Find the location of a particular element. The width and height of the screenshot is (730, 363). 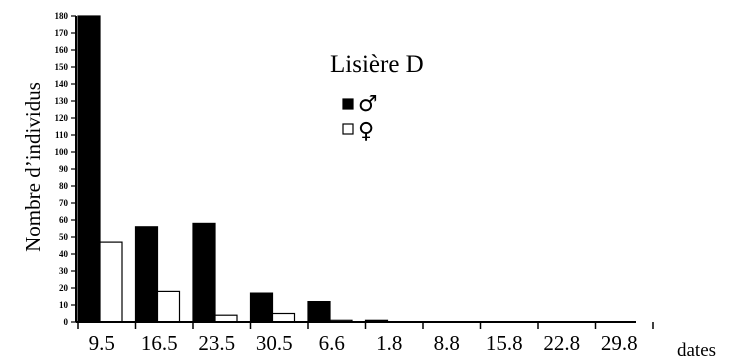

y-tick-label: 110 is located at coordinates (62, 135).